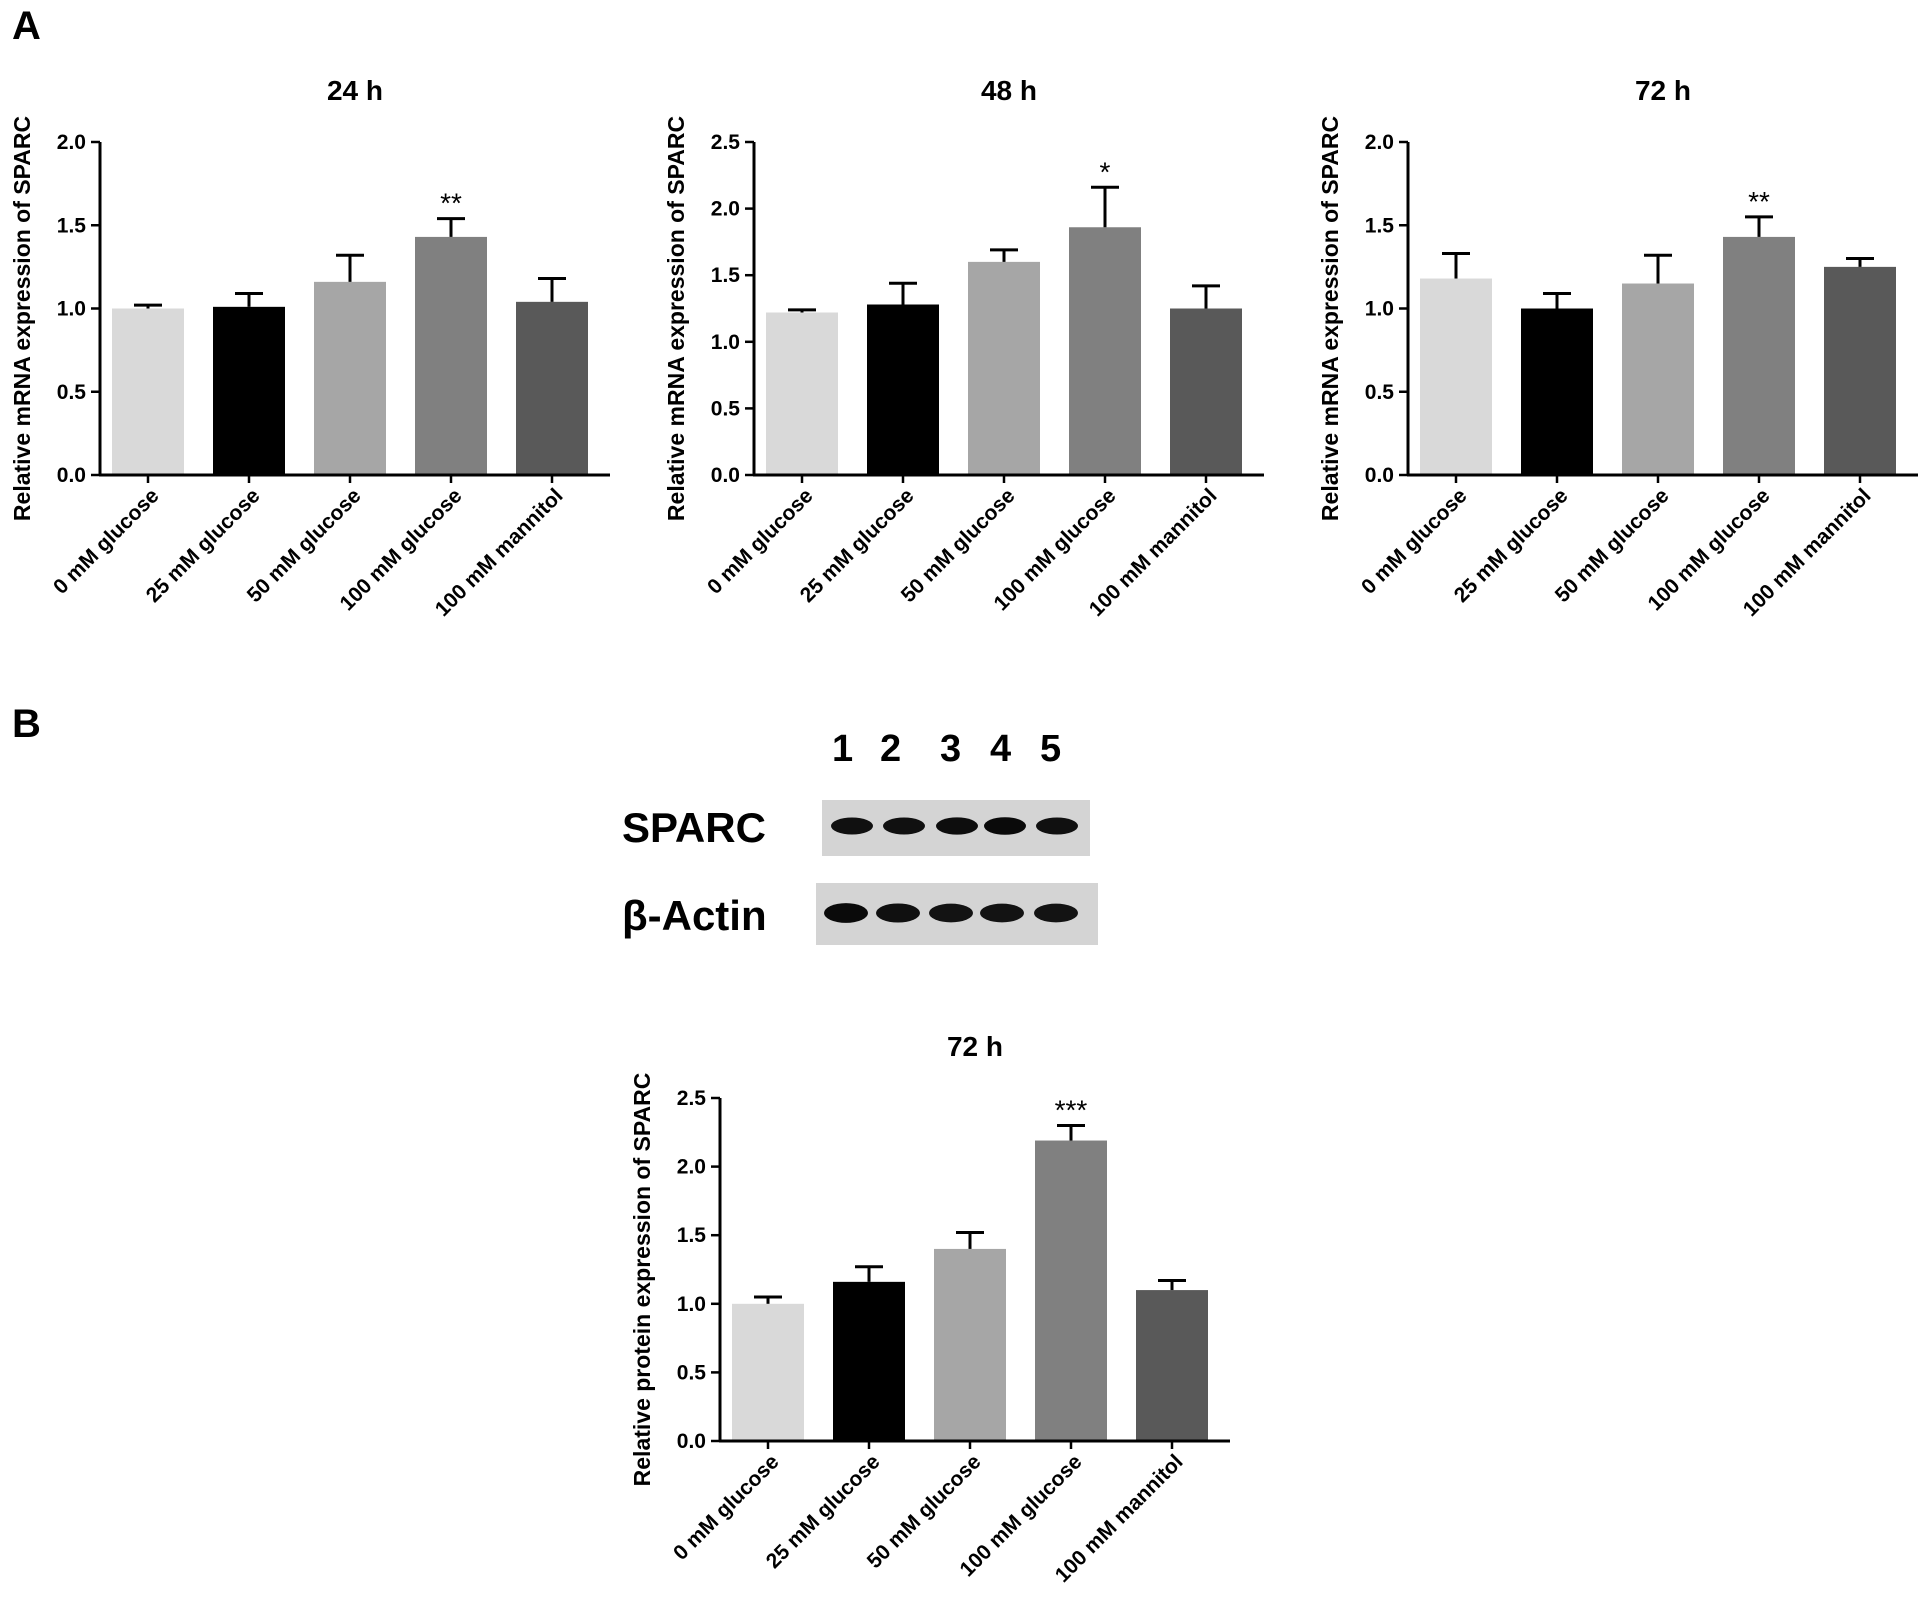 The height and width of the screenshot is (1624, 1924). What do you see at coordinates (951, 749) in the screenshot?
I see `lane-number: 3` at bounding box center [951, 749].